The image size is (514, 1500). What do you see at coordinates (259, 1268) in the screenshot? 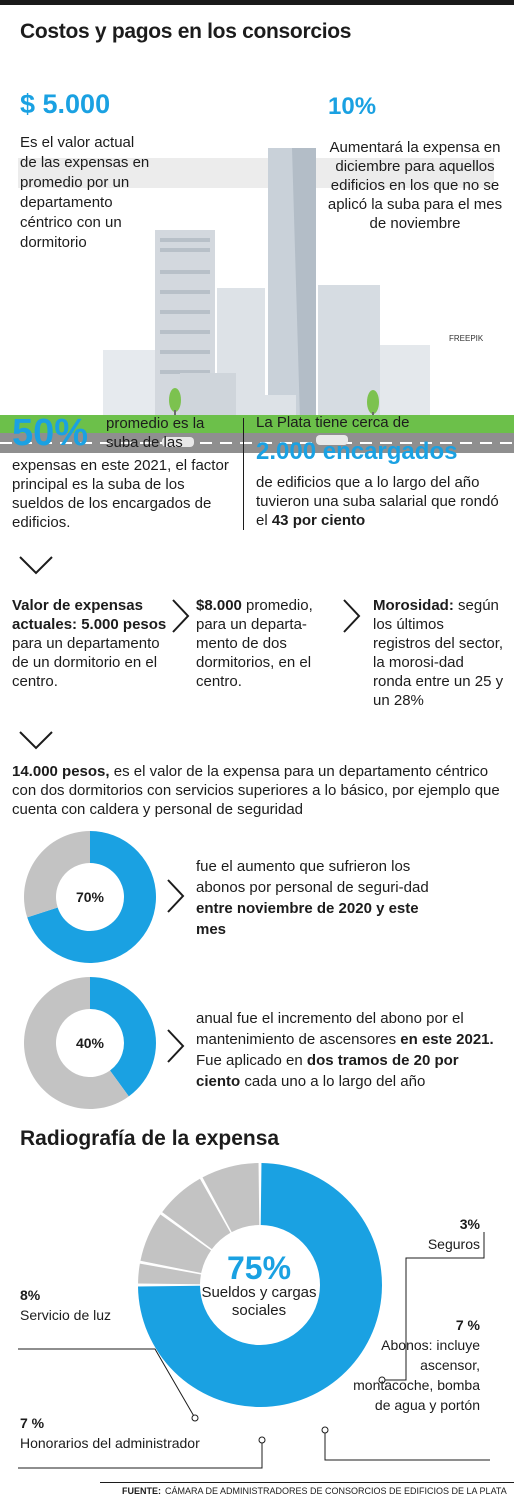
I see `center-value: 75%` at bounding box center [259, 1268].